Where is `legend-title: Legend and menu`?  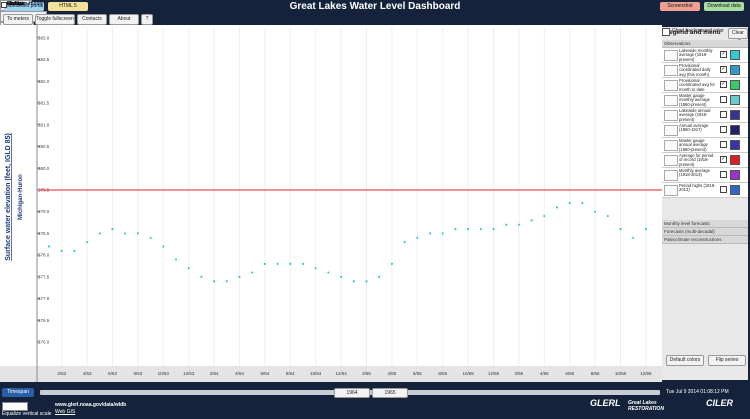 legend-title: Legend and menu is located at coordinates (693, 32).